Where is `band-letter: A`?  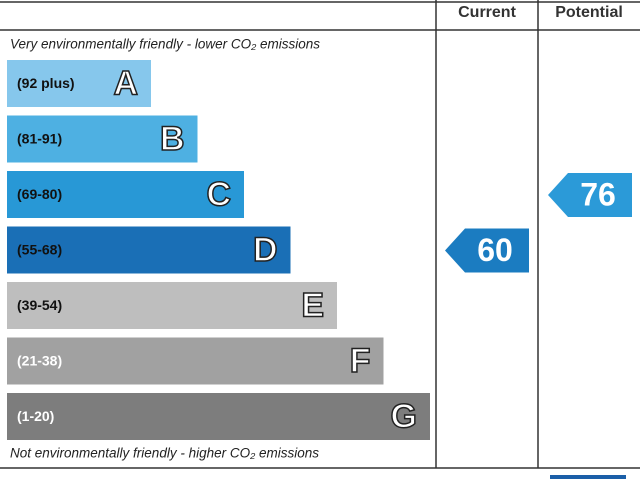
band-letter: A is located at coordinates (125, 83).